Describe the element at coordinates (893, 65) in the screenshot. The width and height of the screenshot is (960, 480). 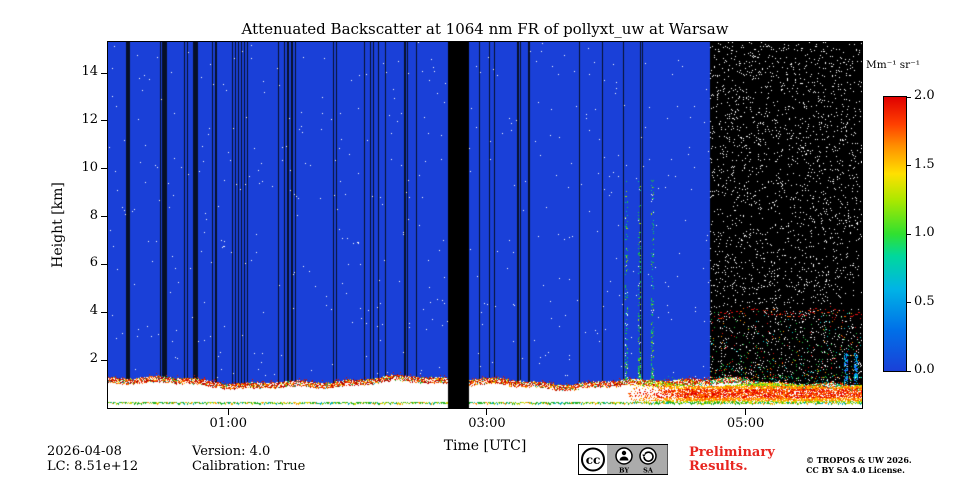
I see `colorbar-units-label: Mm⁻¹ sr⁻¹` at that location.